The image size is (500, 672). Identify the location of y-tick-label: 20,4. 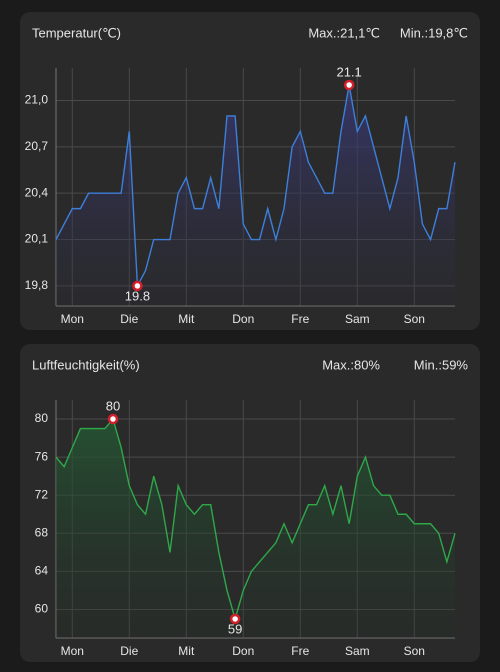
(37, 192).